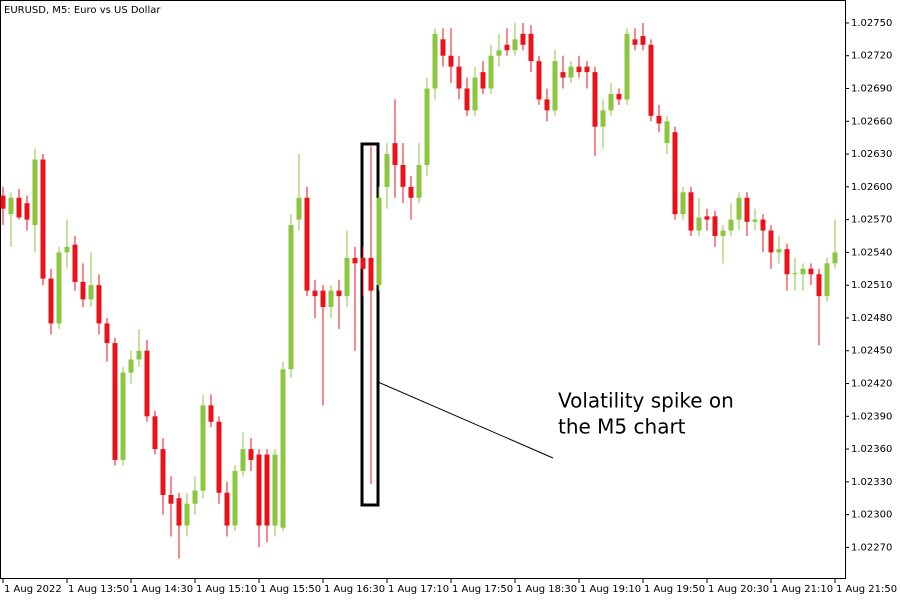 The image size is (900, 600). What do you see at coordinates (674, 589) in the screenshot?
I see `x-tick-label: 1 Aug 19:50` at bounding box center [674, 589].